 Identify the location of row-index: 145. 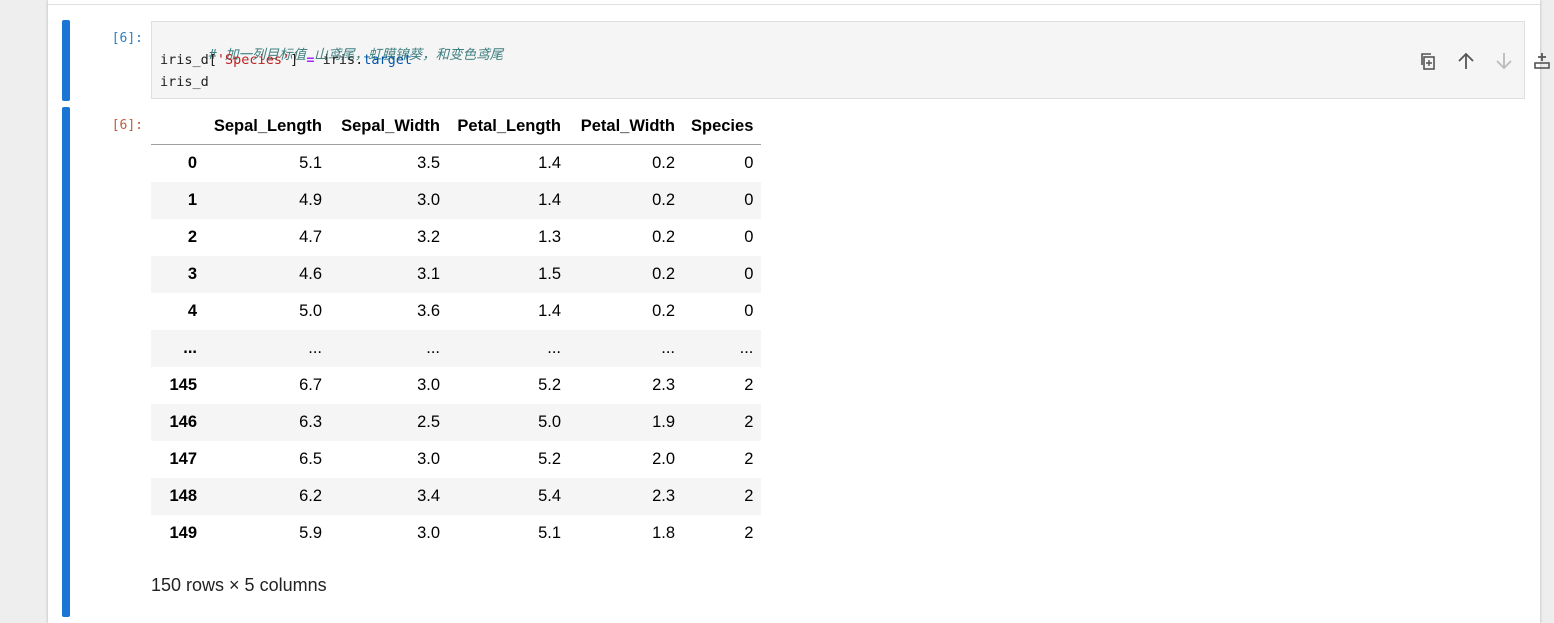
(183, 385).